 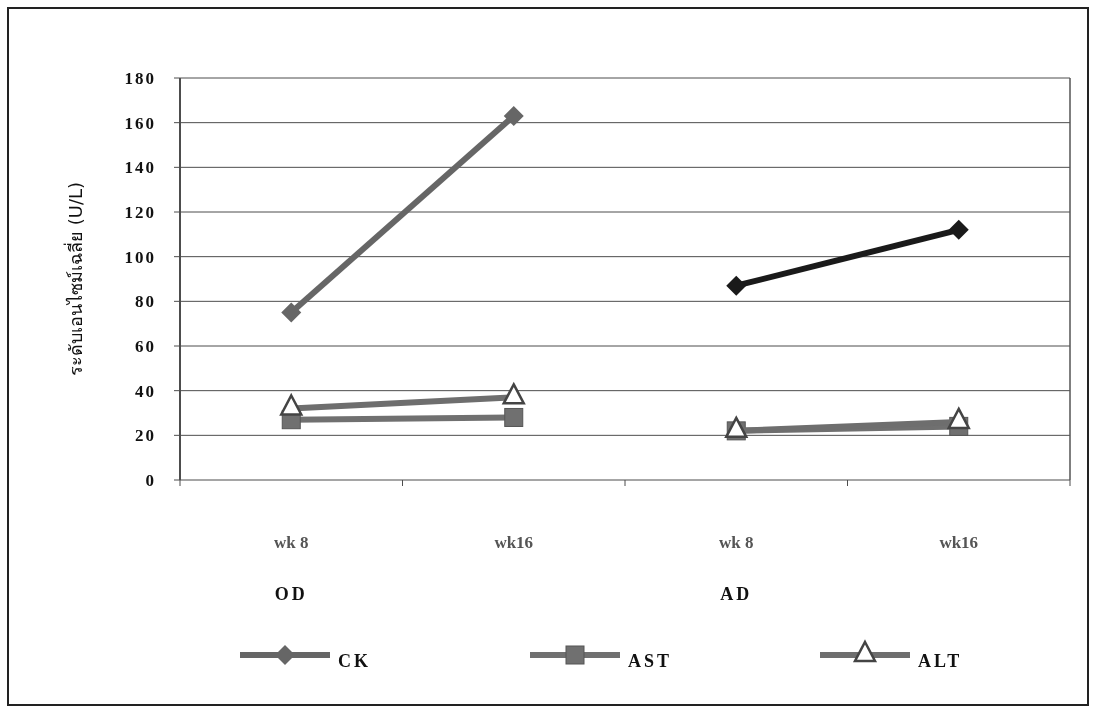 What do you see at coordinates (74, 279) in the screenshot?
I see `y-axis-title: ระดับเอนไซม์เฉลี่ย (U/L)` at bounding box center [74, 279].